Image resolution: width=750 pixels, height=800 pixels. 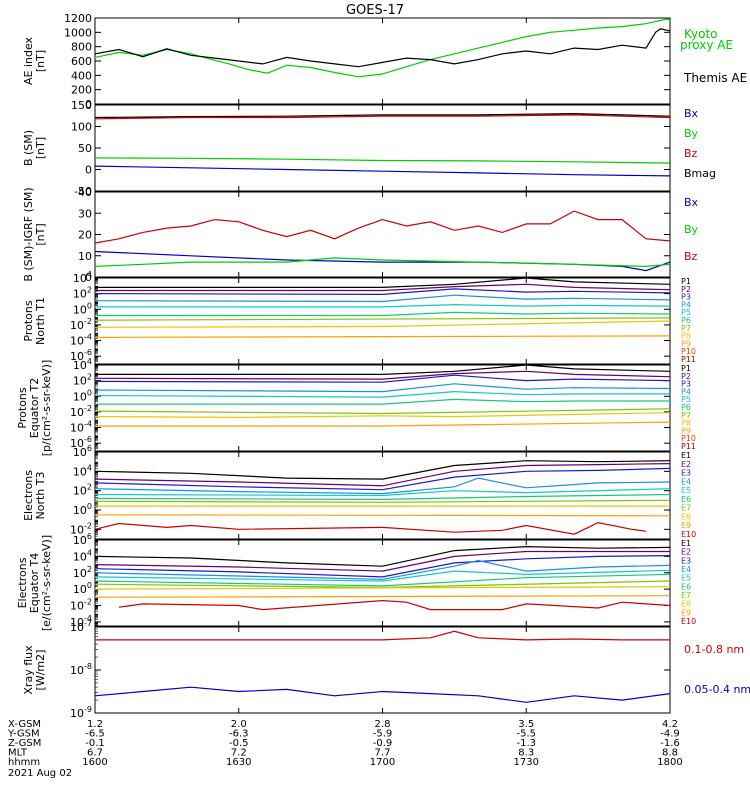 What do you see at coordinates (46, 583) in the screenshot?
I see `y-axis-label: [e/(cm²-s-sr-keV)]` at bounding box center [46, 583].